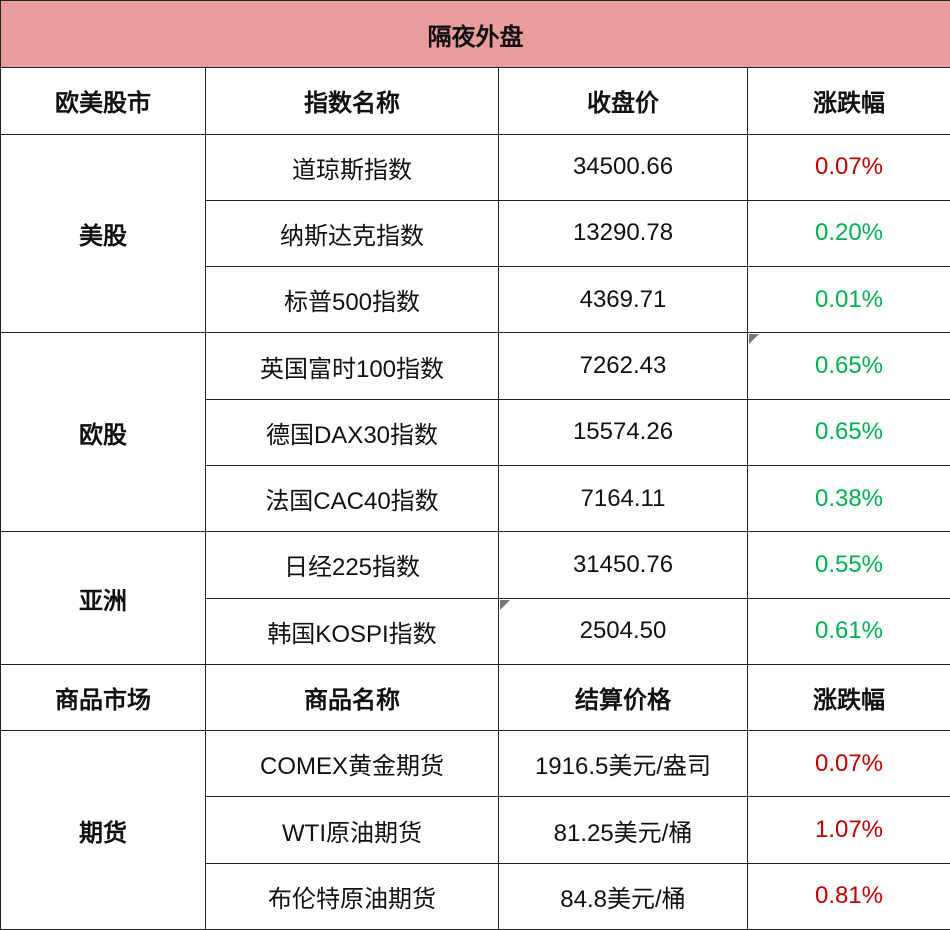 The image size is (950, 930). Describe the element at coordinates (848, 233) in the screenshot. I see `item-change: 0.20%` at that location.